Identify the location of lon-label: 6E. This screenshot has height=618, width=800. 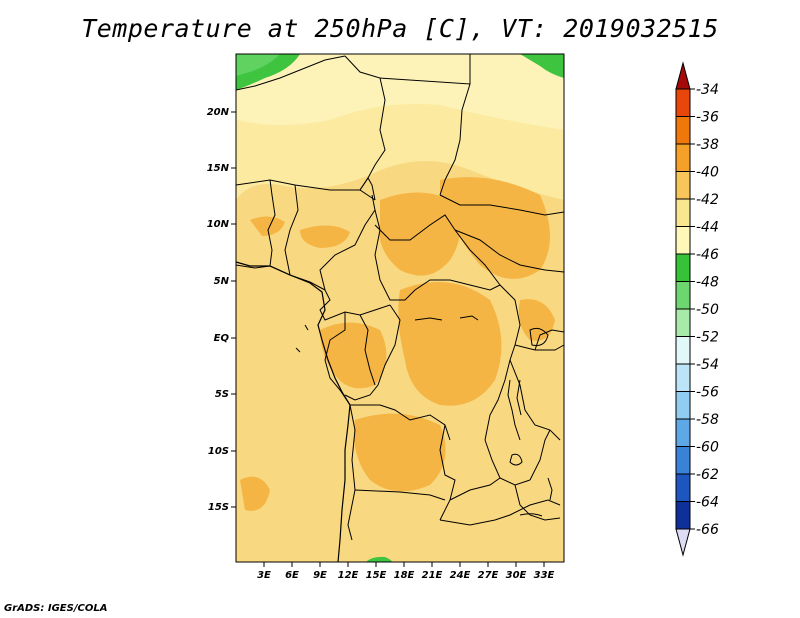
(292, 575).